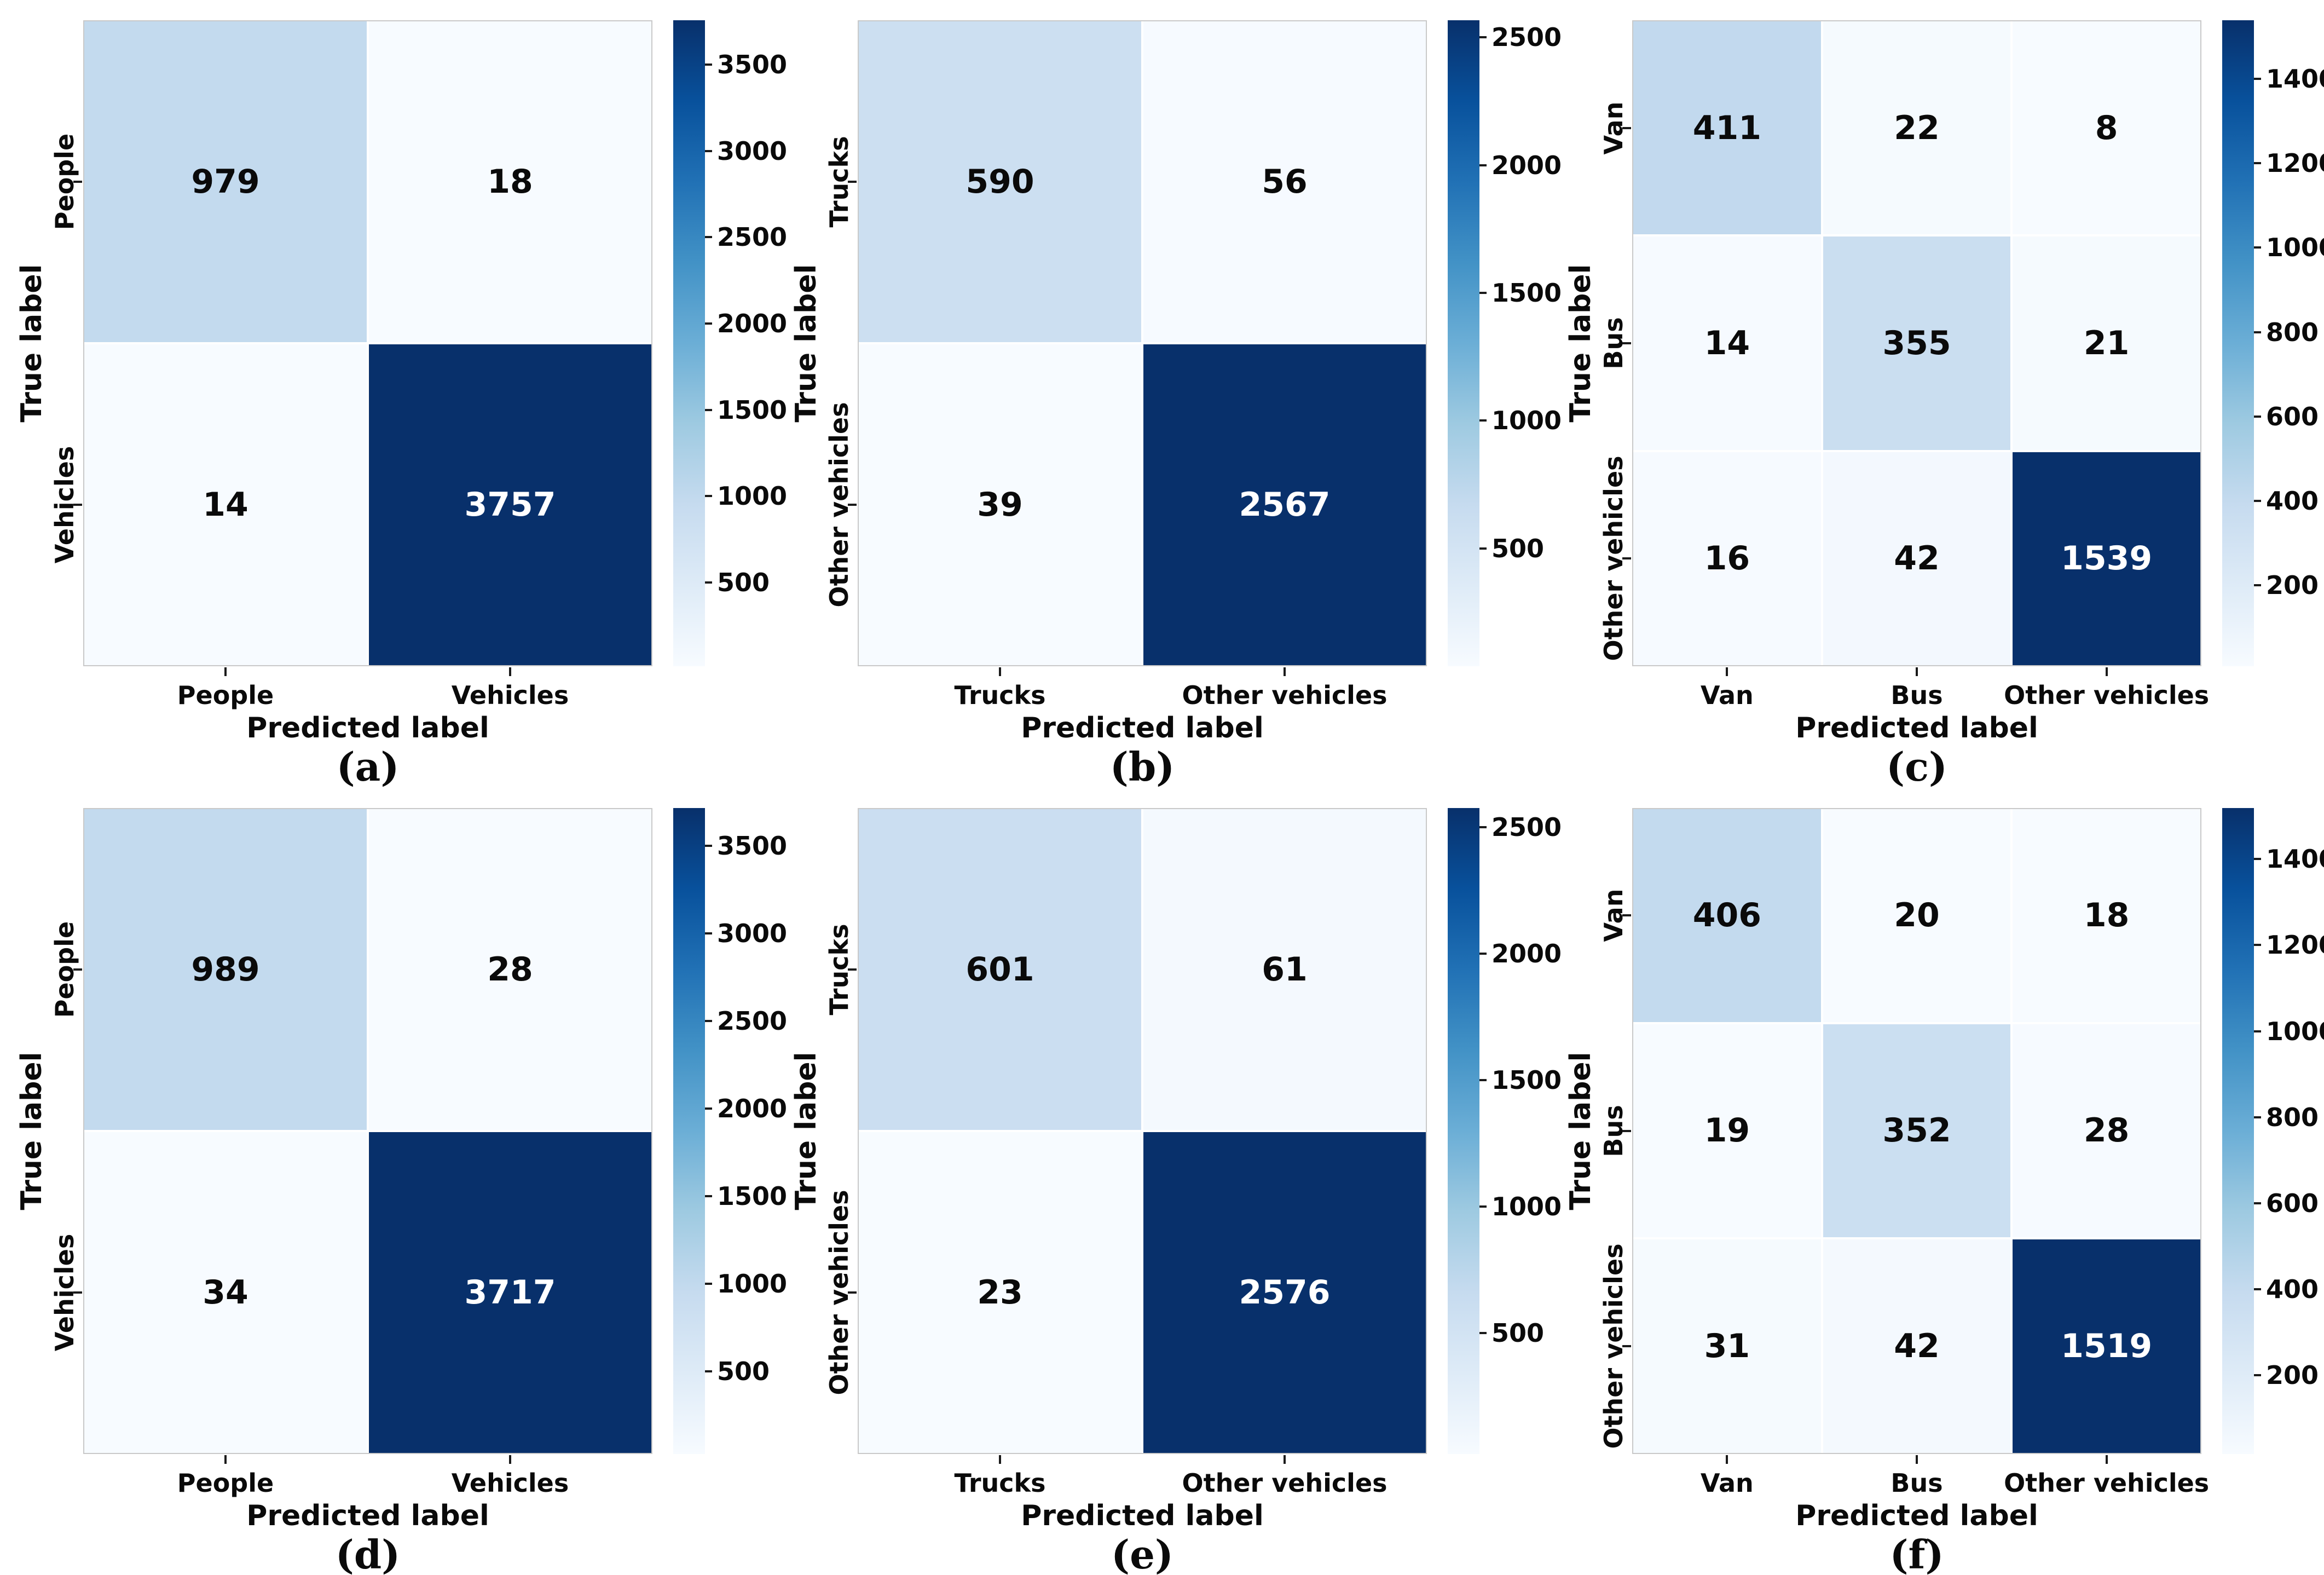 The image size is (2324, 1575). Describe the element at coordinates (1916, 1553) in the screenshot. I see `panel-caption: (f)` at that location.